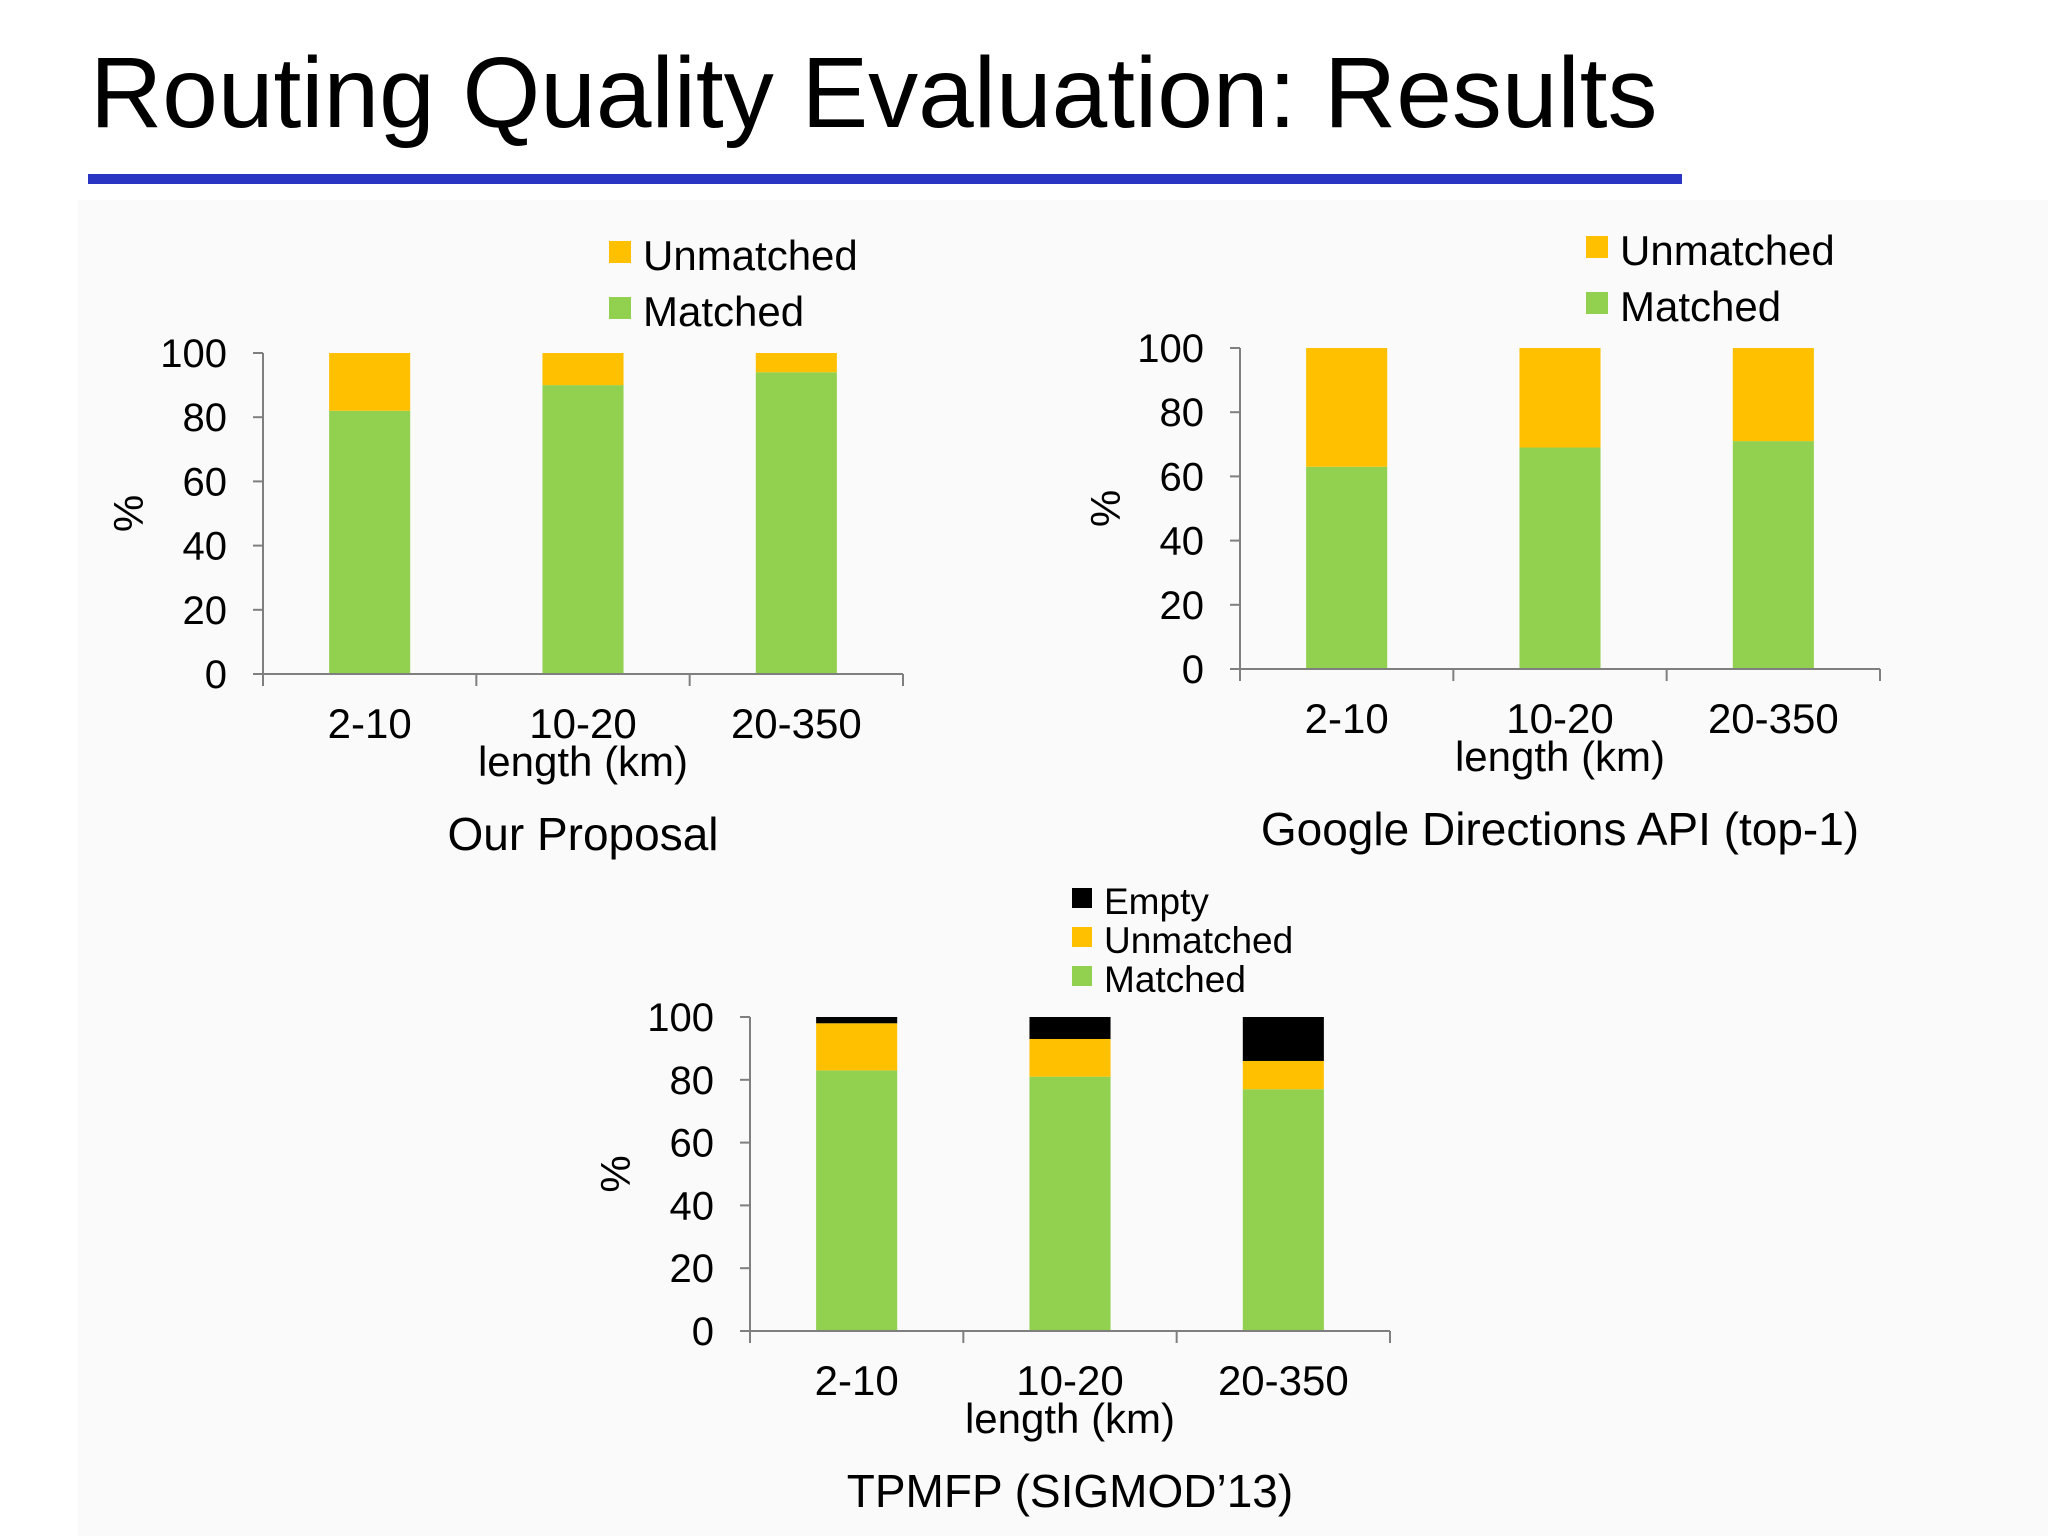  What do you see at coordinates (1082, 898) in the screenshot?
I see `legend-swatch-empty` at bounding box center [1082, 898].